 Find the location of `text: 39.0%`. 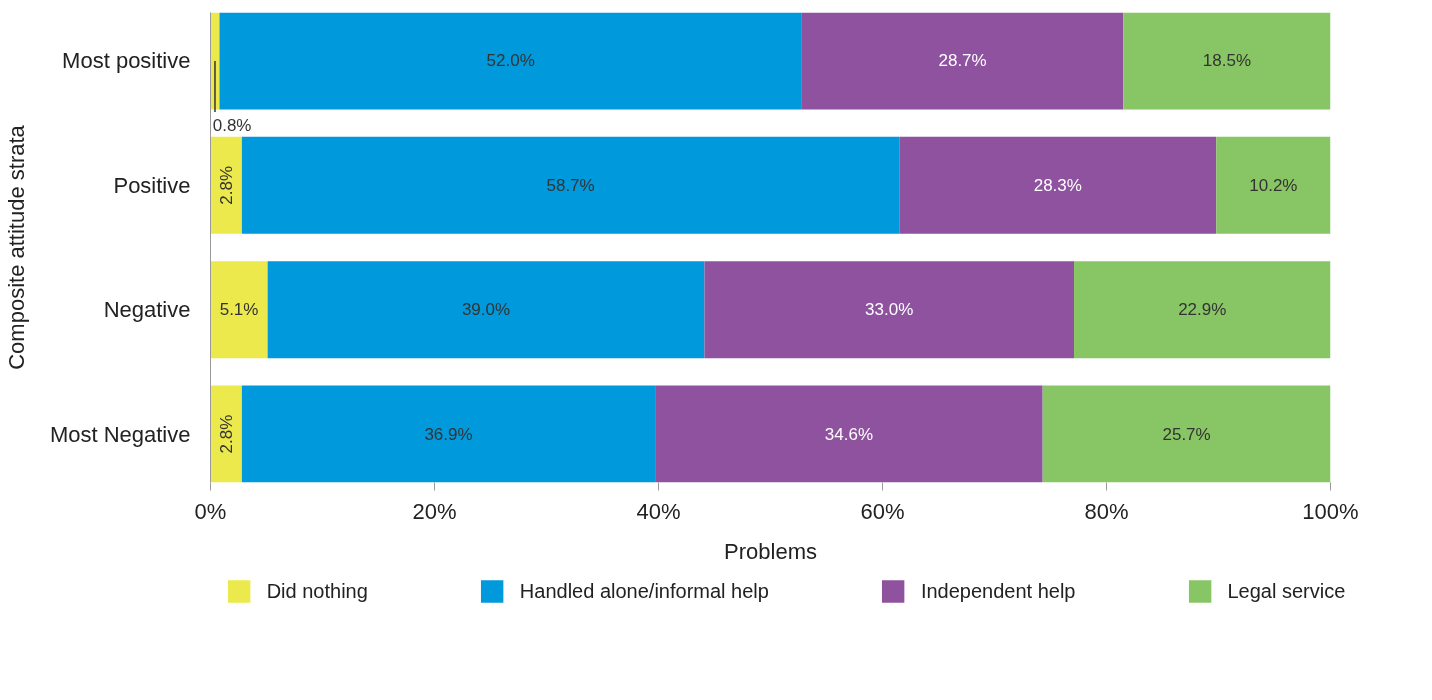

text: 39.0% is located at coordinates (486, 310).